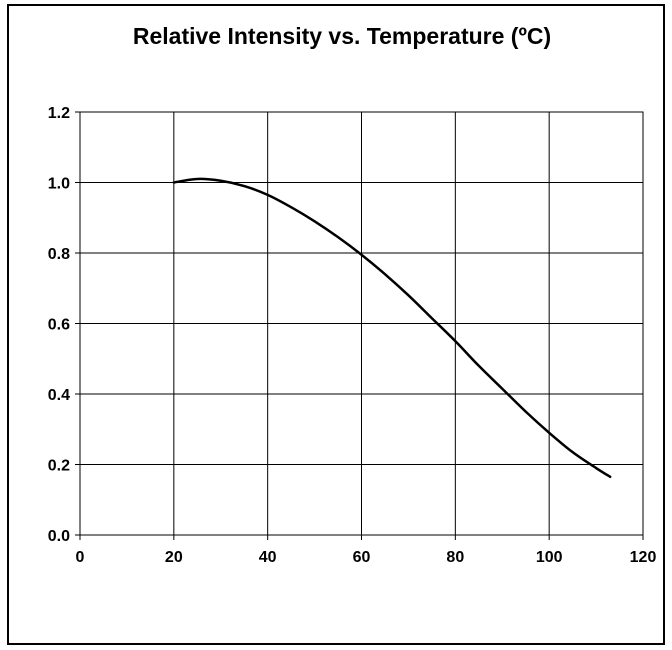 Image resolution: width=672 pixels, height=650 pixels. Describe the element at coordinates (59, 466) in the screenshot. I see `y-tick-label: 0.2` at that location.